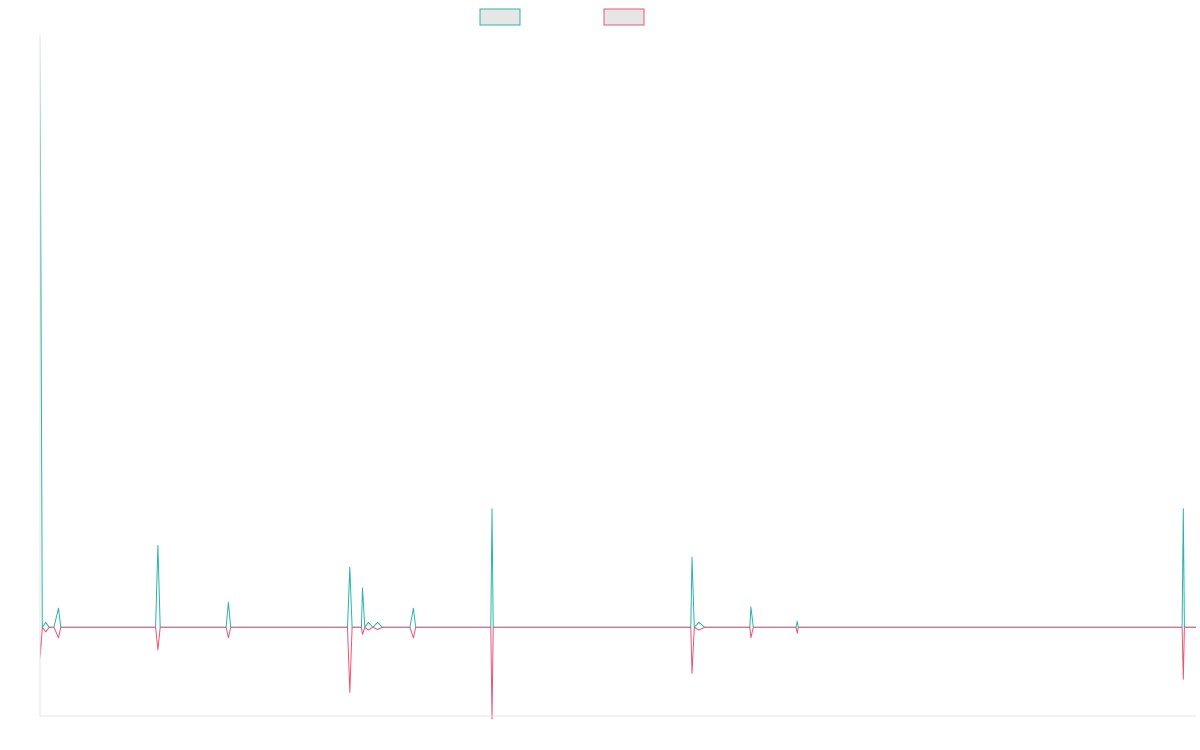  What do you see at coordinates (562, 17) in the screenshot?
I see `legend` at bounding box center [562, 17].